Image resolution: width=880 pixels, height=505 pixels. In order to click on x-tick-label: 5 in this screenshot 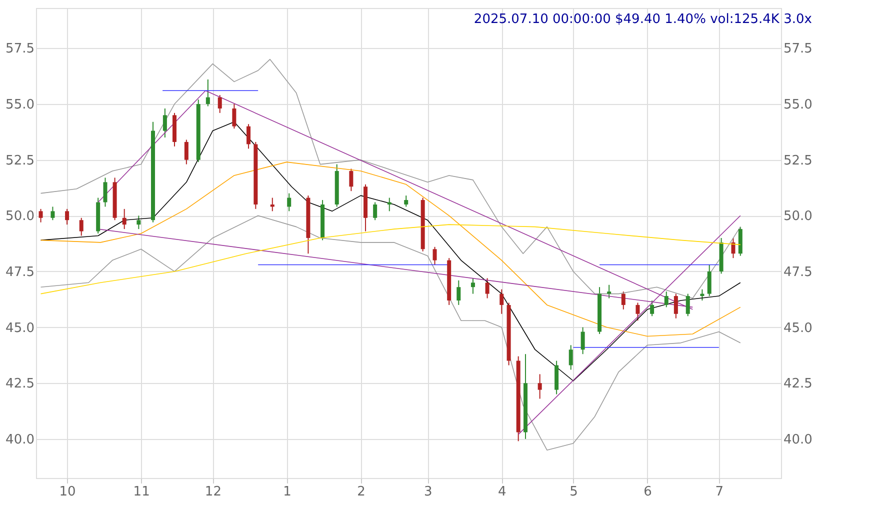, I will do `click(574, 492)`.